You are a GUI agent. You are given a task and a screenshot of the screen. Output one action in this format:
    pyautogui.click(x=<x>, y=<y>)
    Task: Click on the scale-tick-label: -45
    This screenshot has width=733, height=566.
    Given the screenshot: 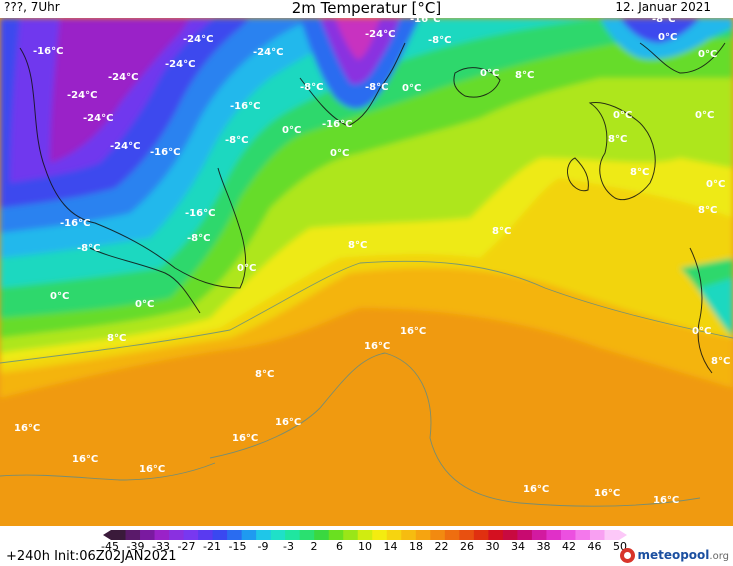 What is the action you would take?
    pyautogui.click(x=110, y=546)
    